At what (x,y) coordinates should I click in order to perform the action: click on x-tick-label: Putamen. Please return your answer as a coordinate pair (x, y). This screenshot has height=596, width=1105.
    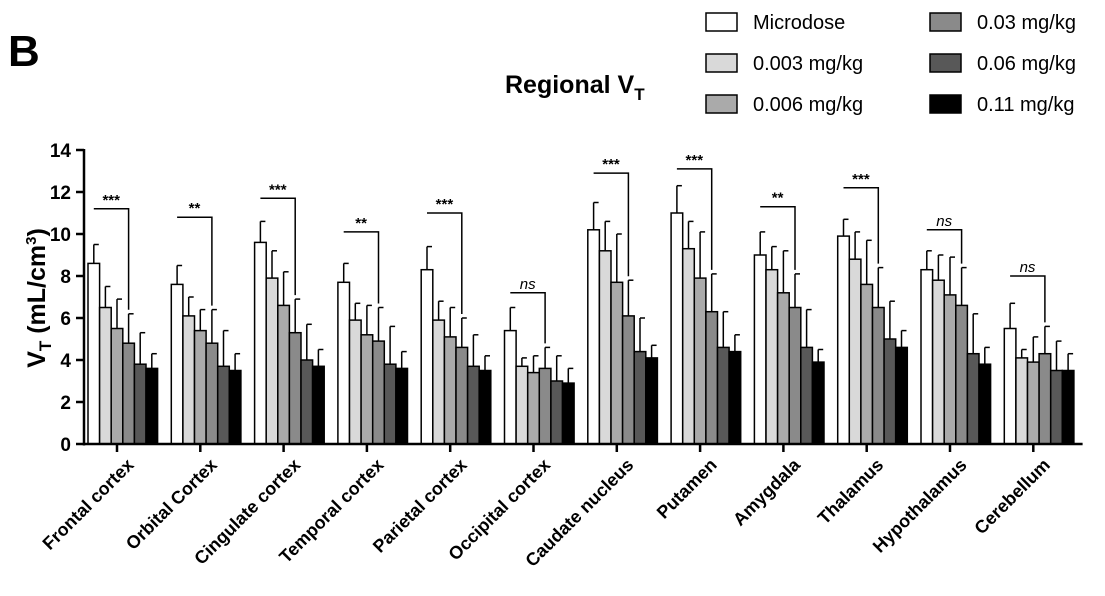
    Looking at the image, I should click on (687, 489).